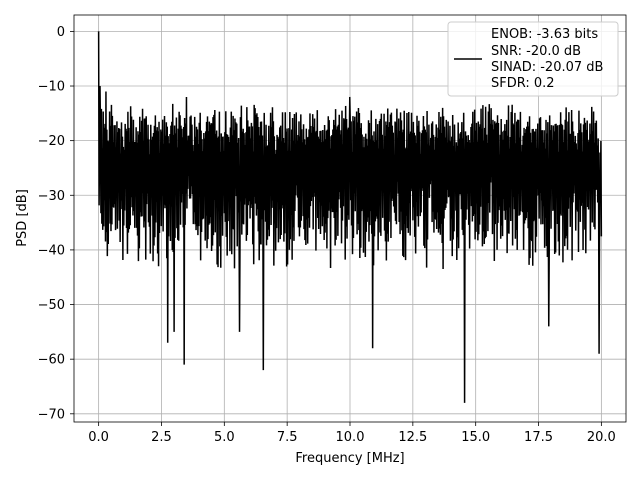  What do you see at coordinates (544, 34) in the screenshot?
I see `legend-entry-enob: ENOB: -3.63 bits` at bounding box center [544, 34].